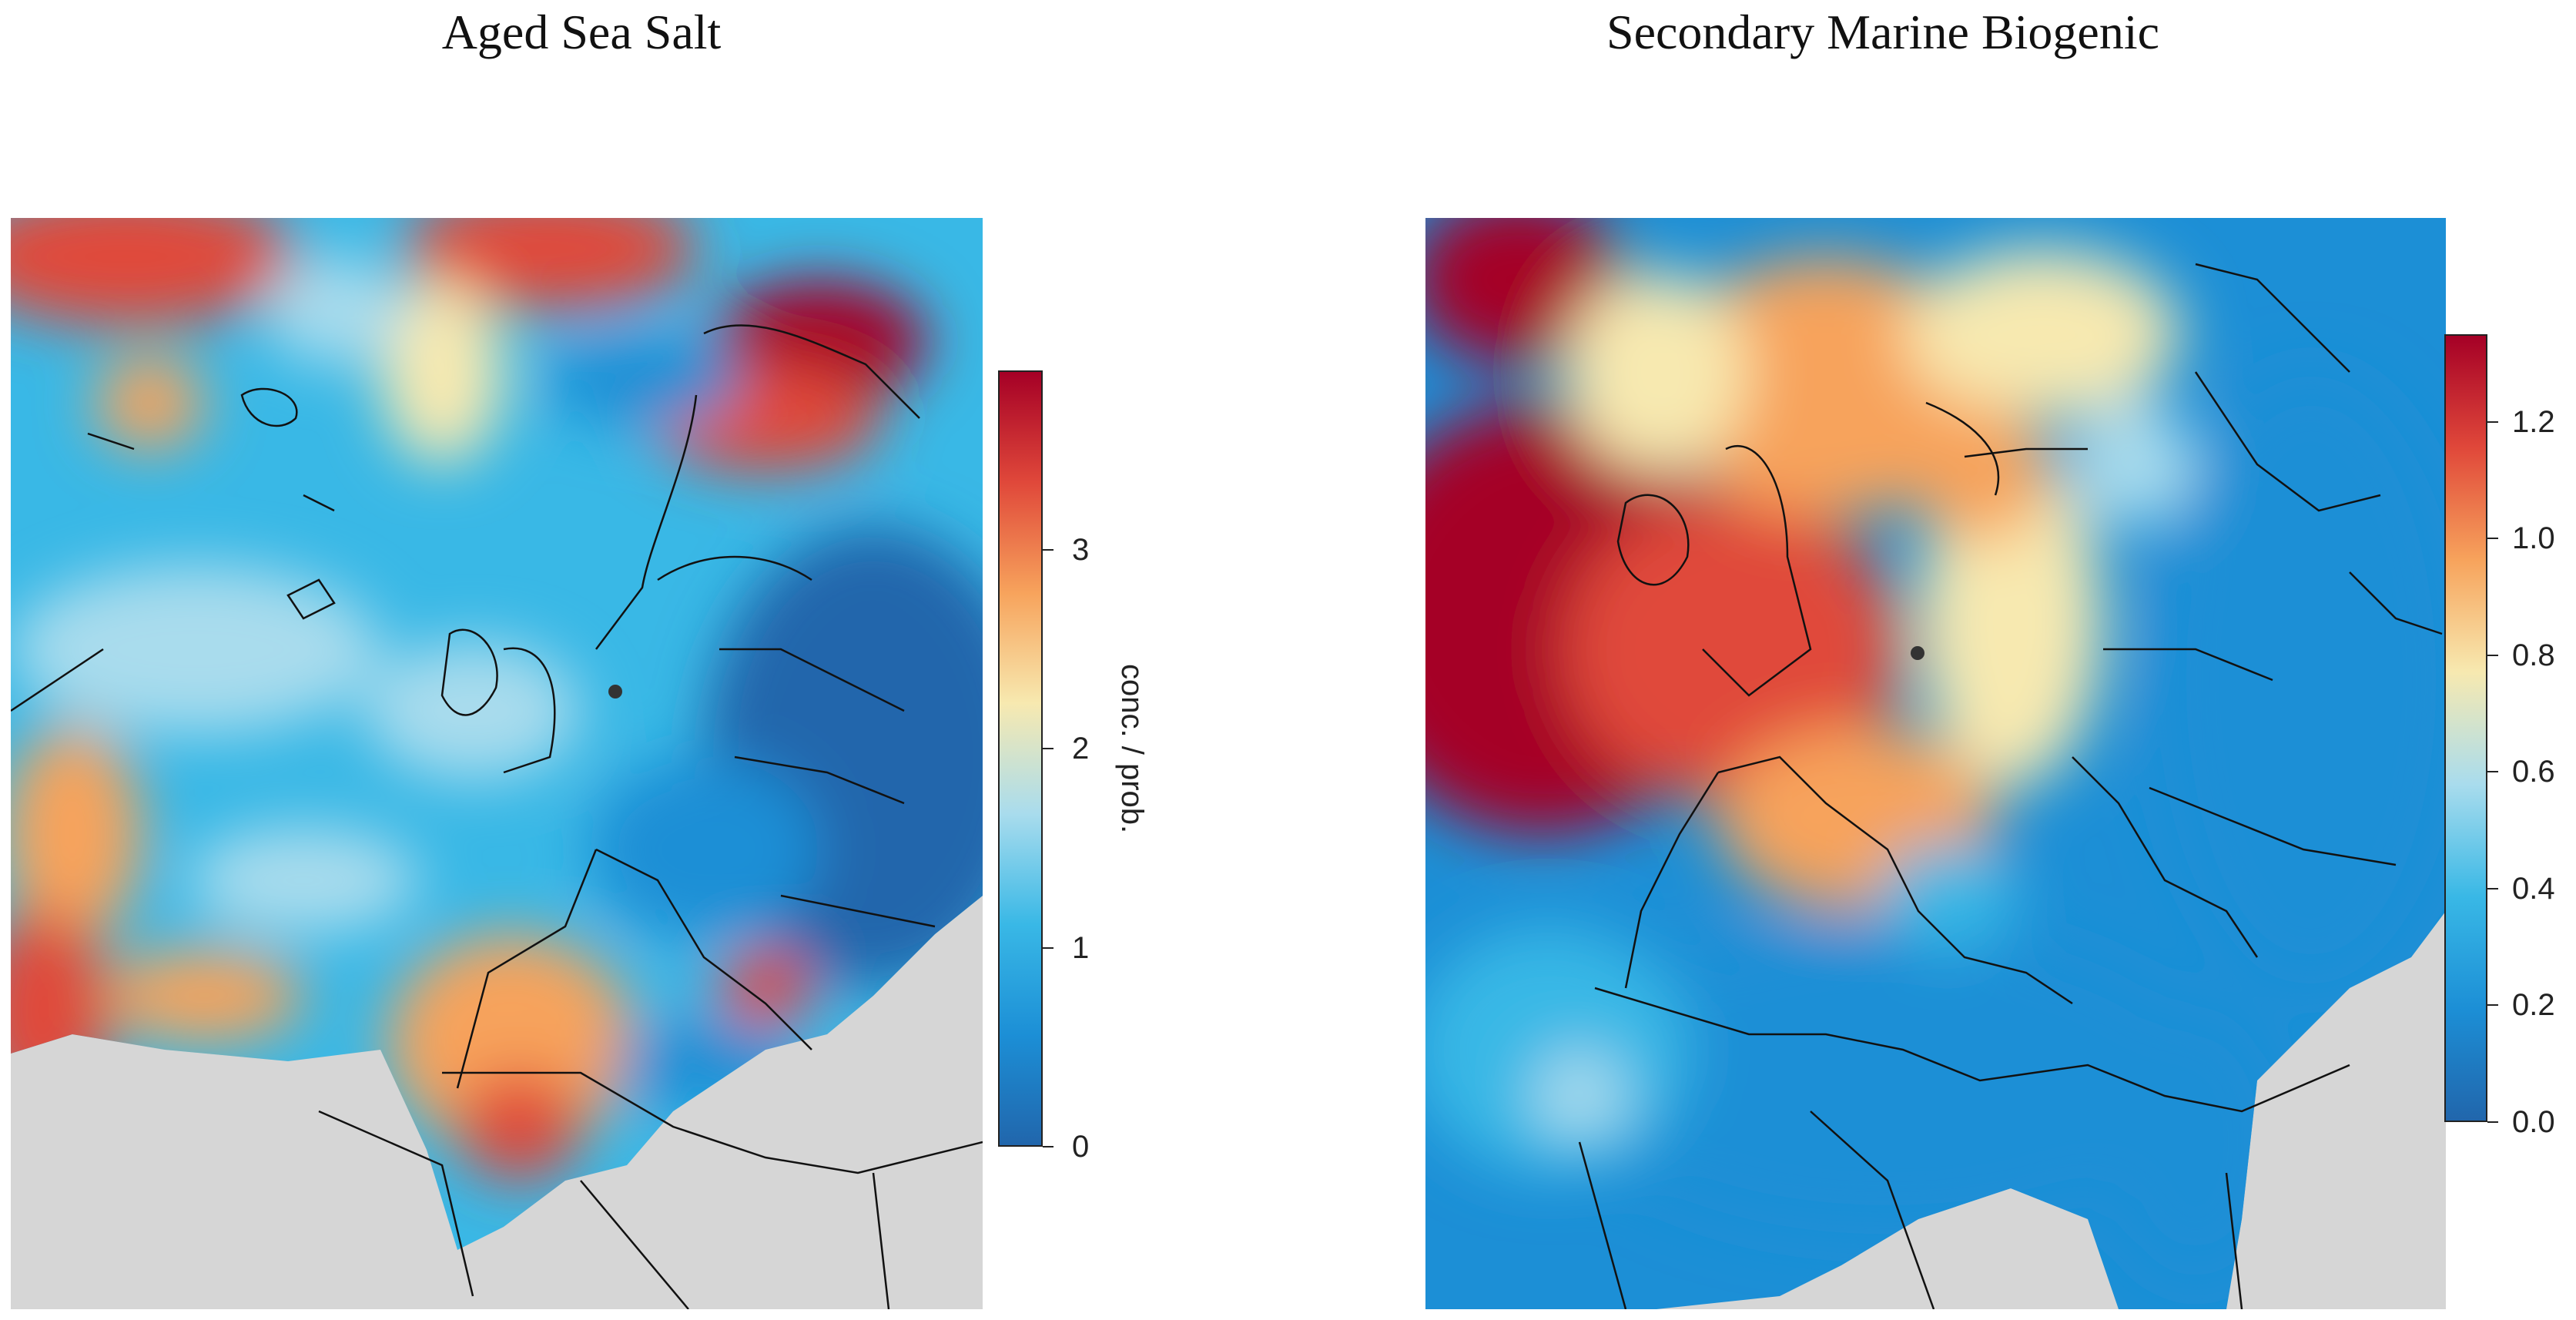 Image resolution: width=2576 pixels, height=1320 pixels. I want to click on colorbar-tick-label: 0.0, so click(2533, 1122).